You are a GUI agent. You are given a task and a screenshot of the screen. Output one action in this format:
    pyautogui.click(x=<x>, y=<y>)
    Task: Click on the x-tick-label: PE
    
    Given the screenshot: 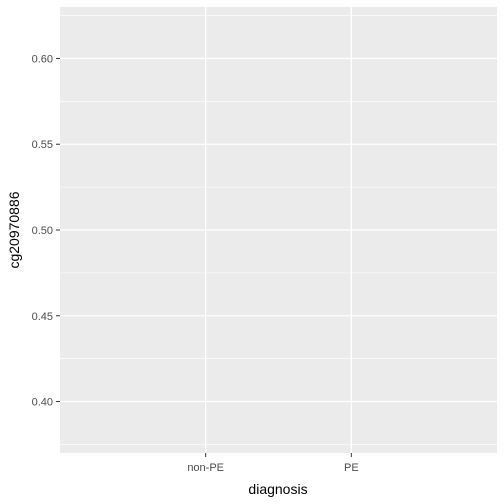 What is the action you would take?
    pyautogui.click(x=351, y=468)
    